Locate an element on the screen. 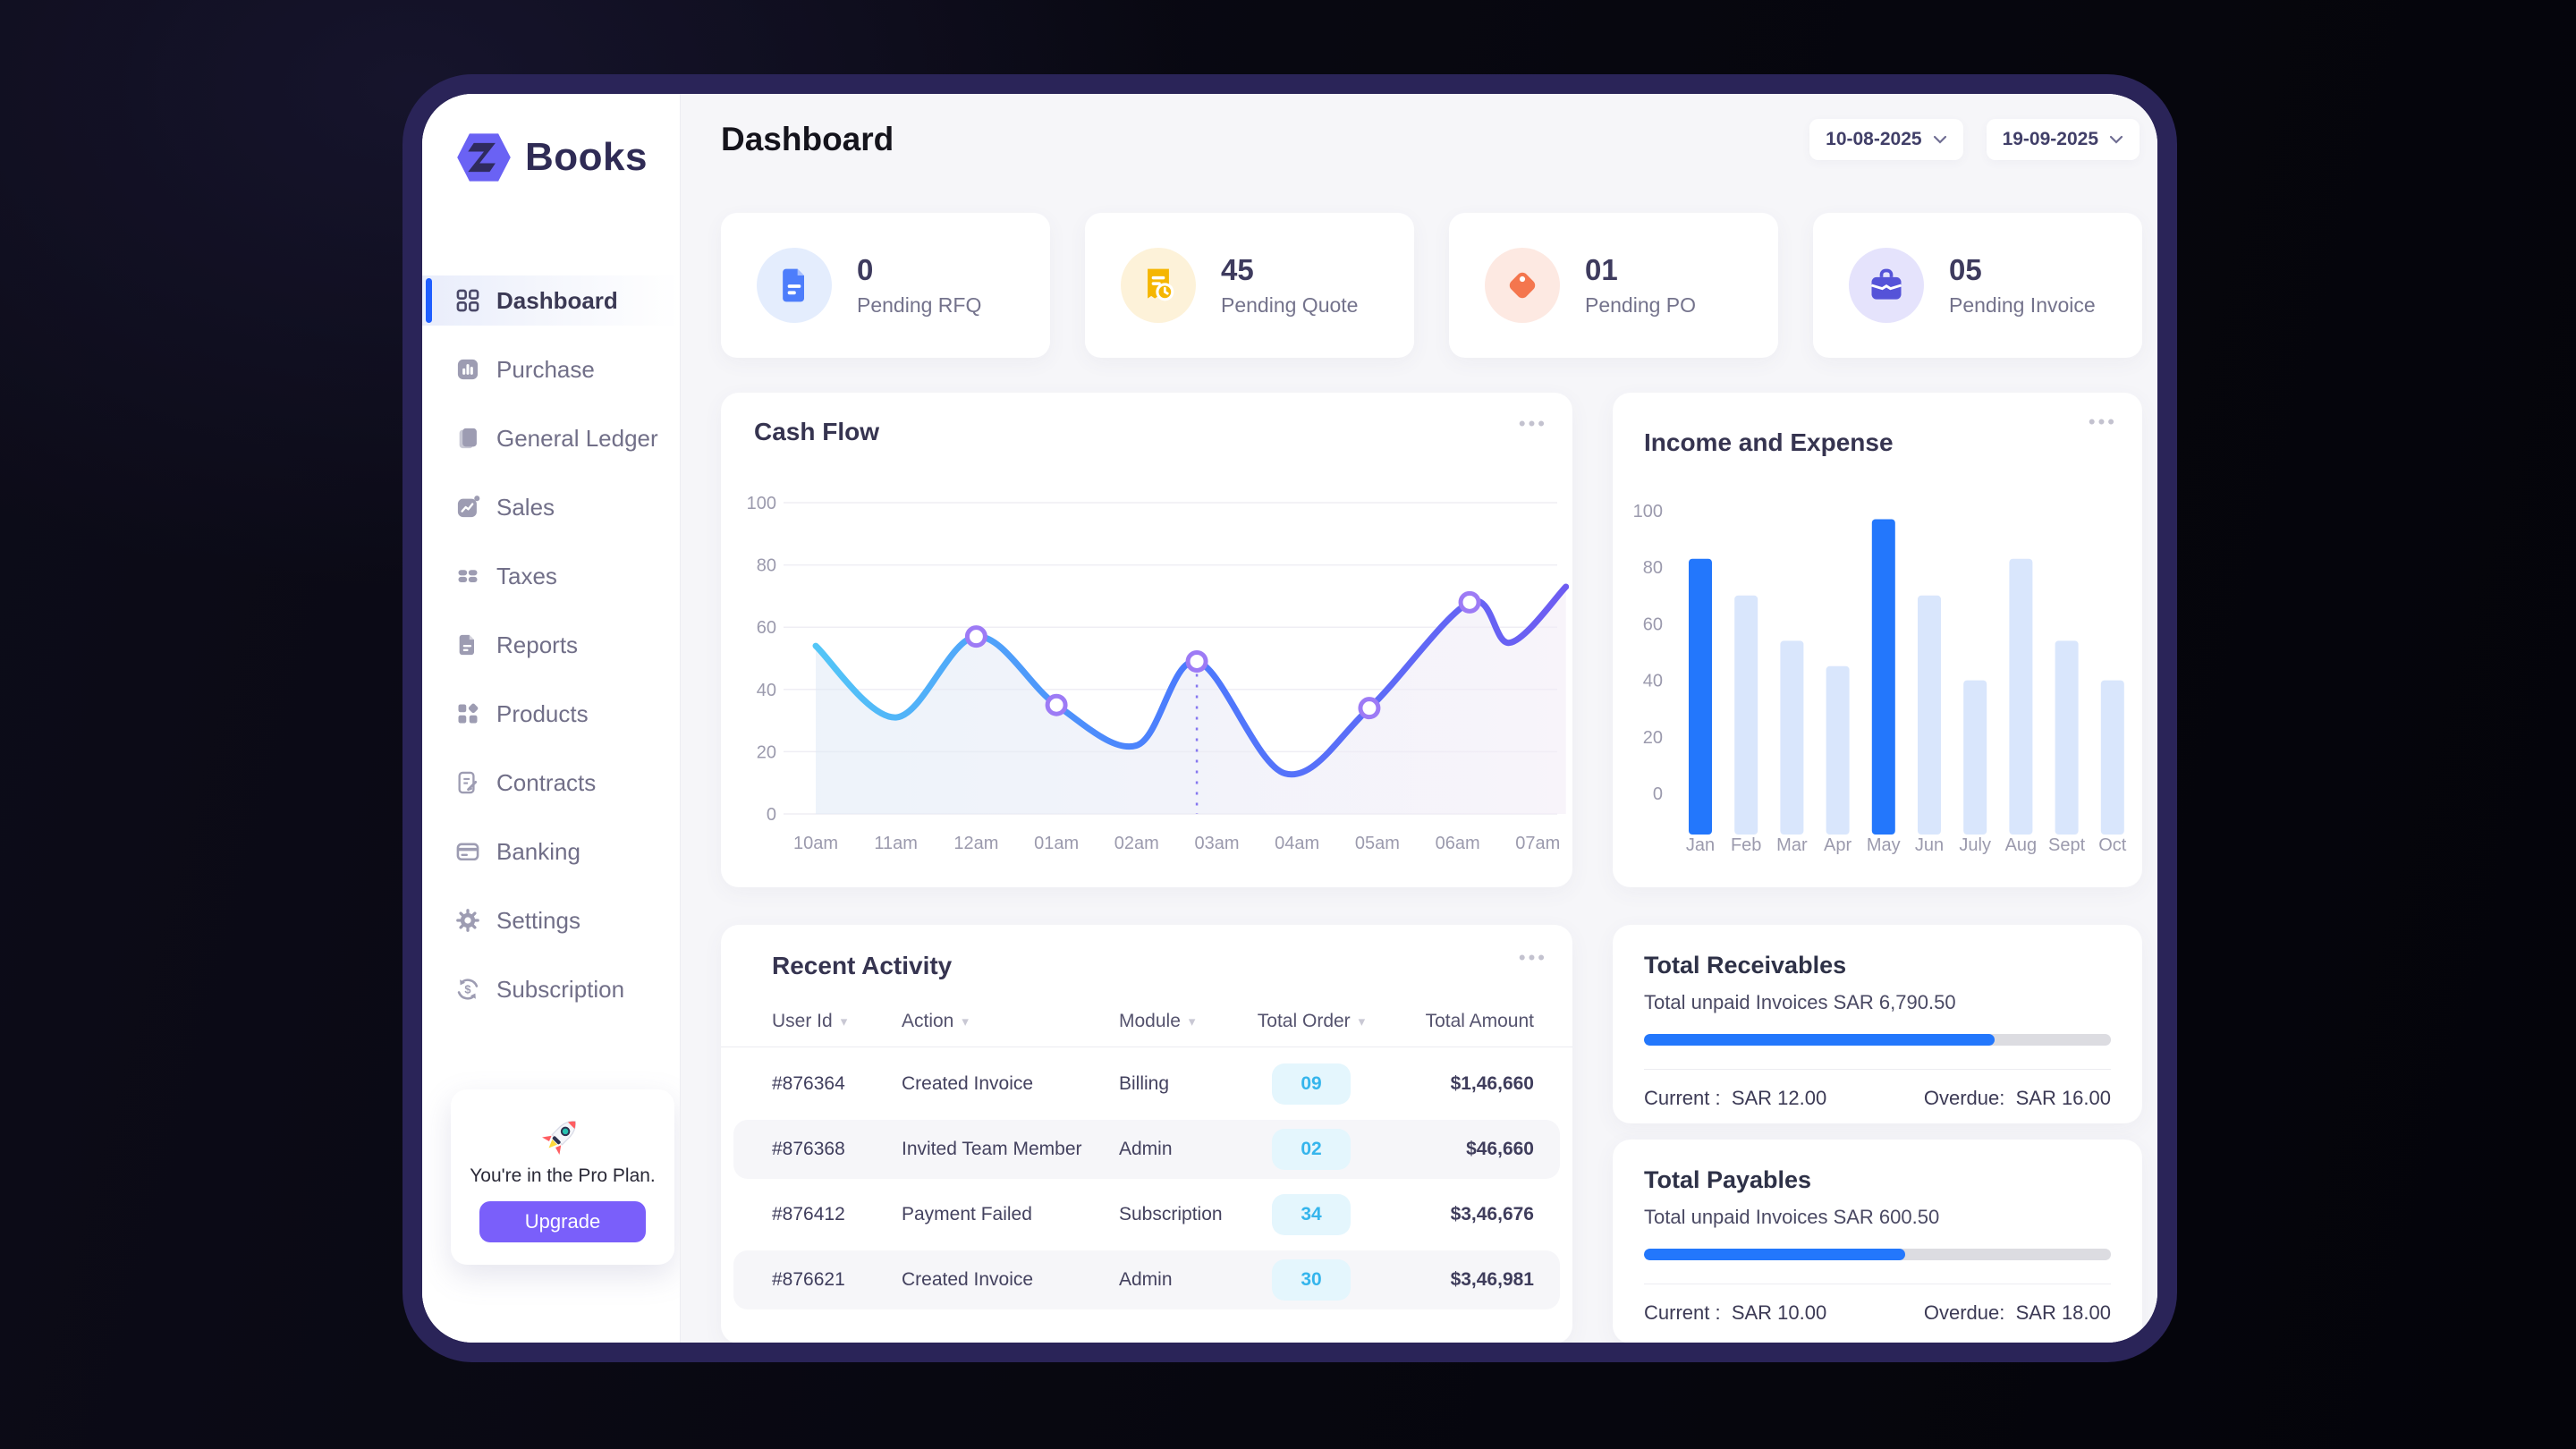  briefcase-icon is located at coordinates (1886, 285).